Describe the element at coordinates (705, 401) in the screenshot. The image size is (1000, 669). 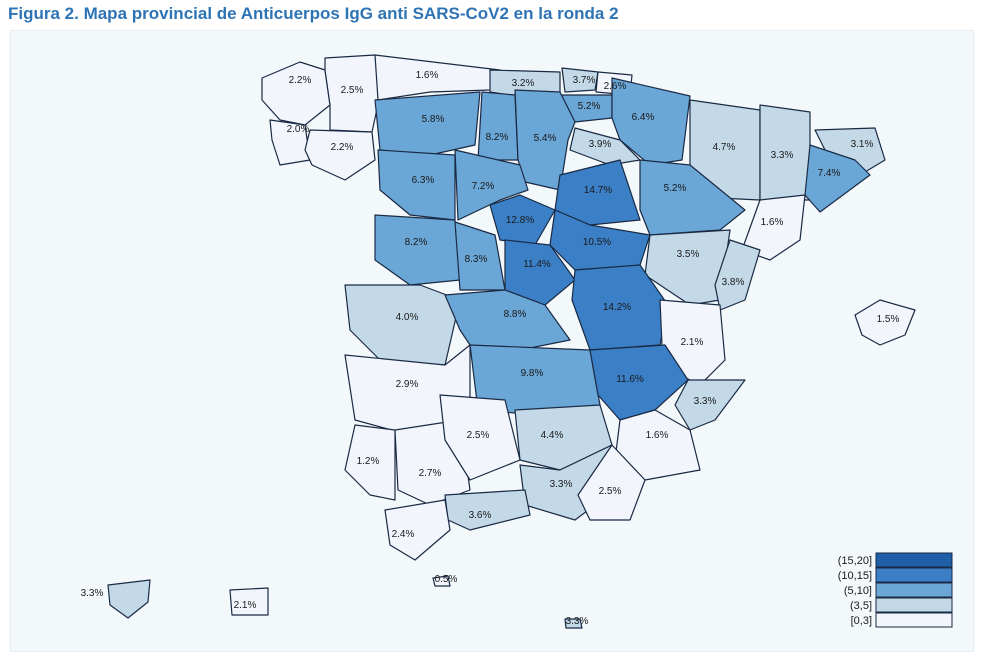
I see `province-label-alicante: 3.3%` at that location.